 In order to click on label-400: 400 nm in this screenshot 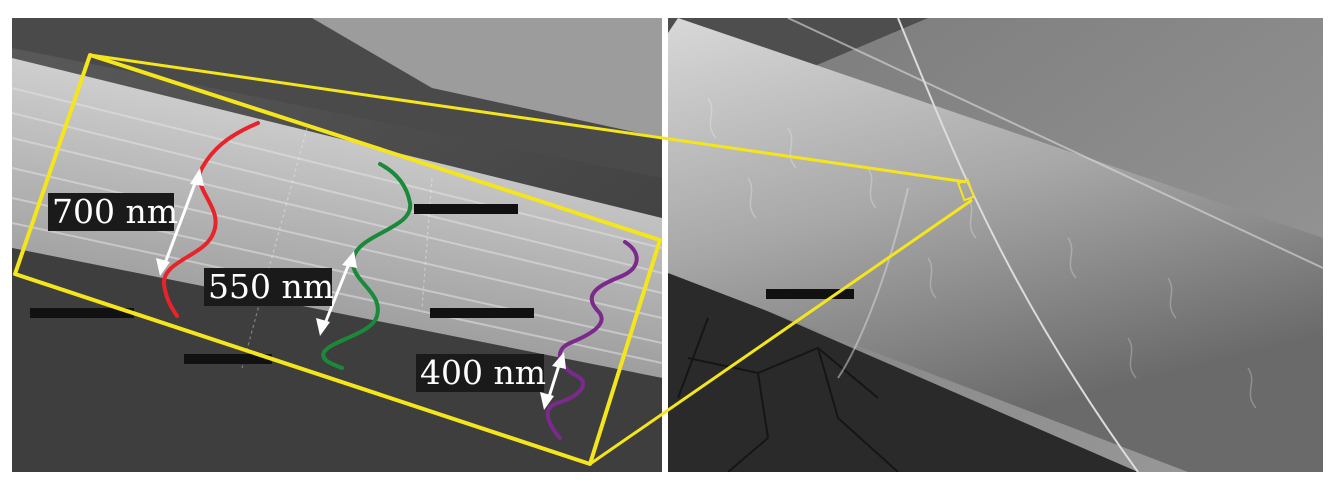, I will do `click(481, 372)`.